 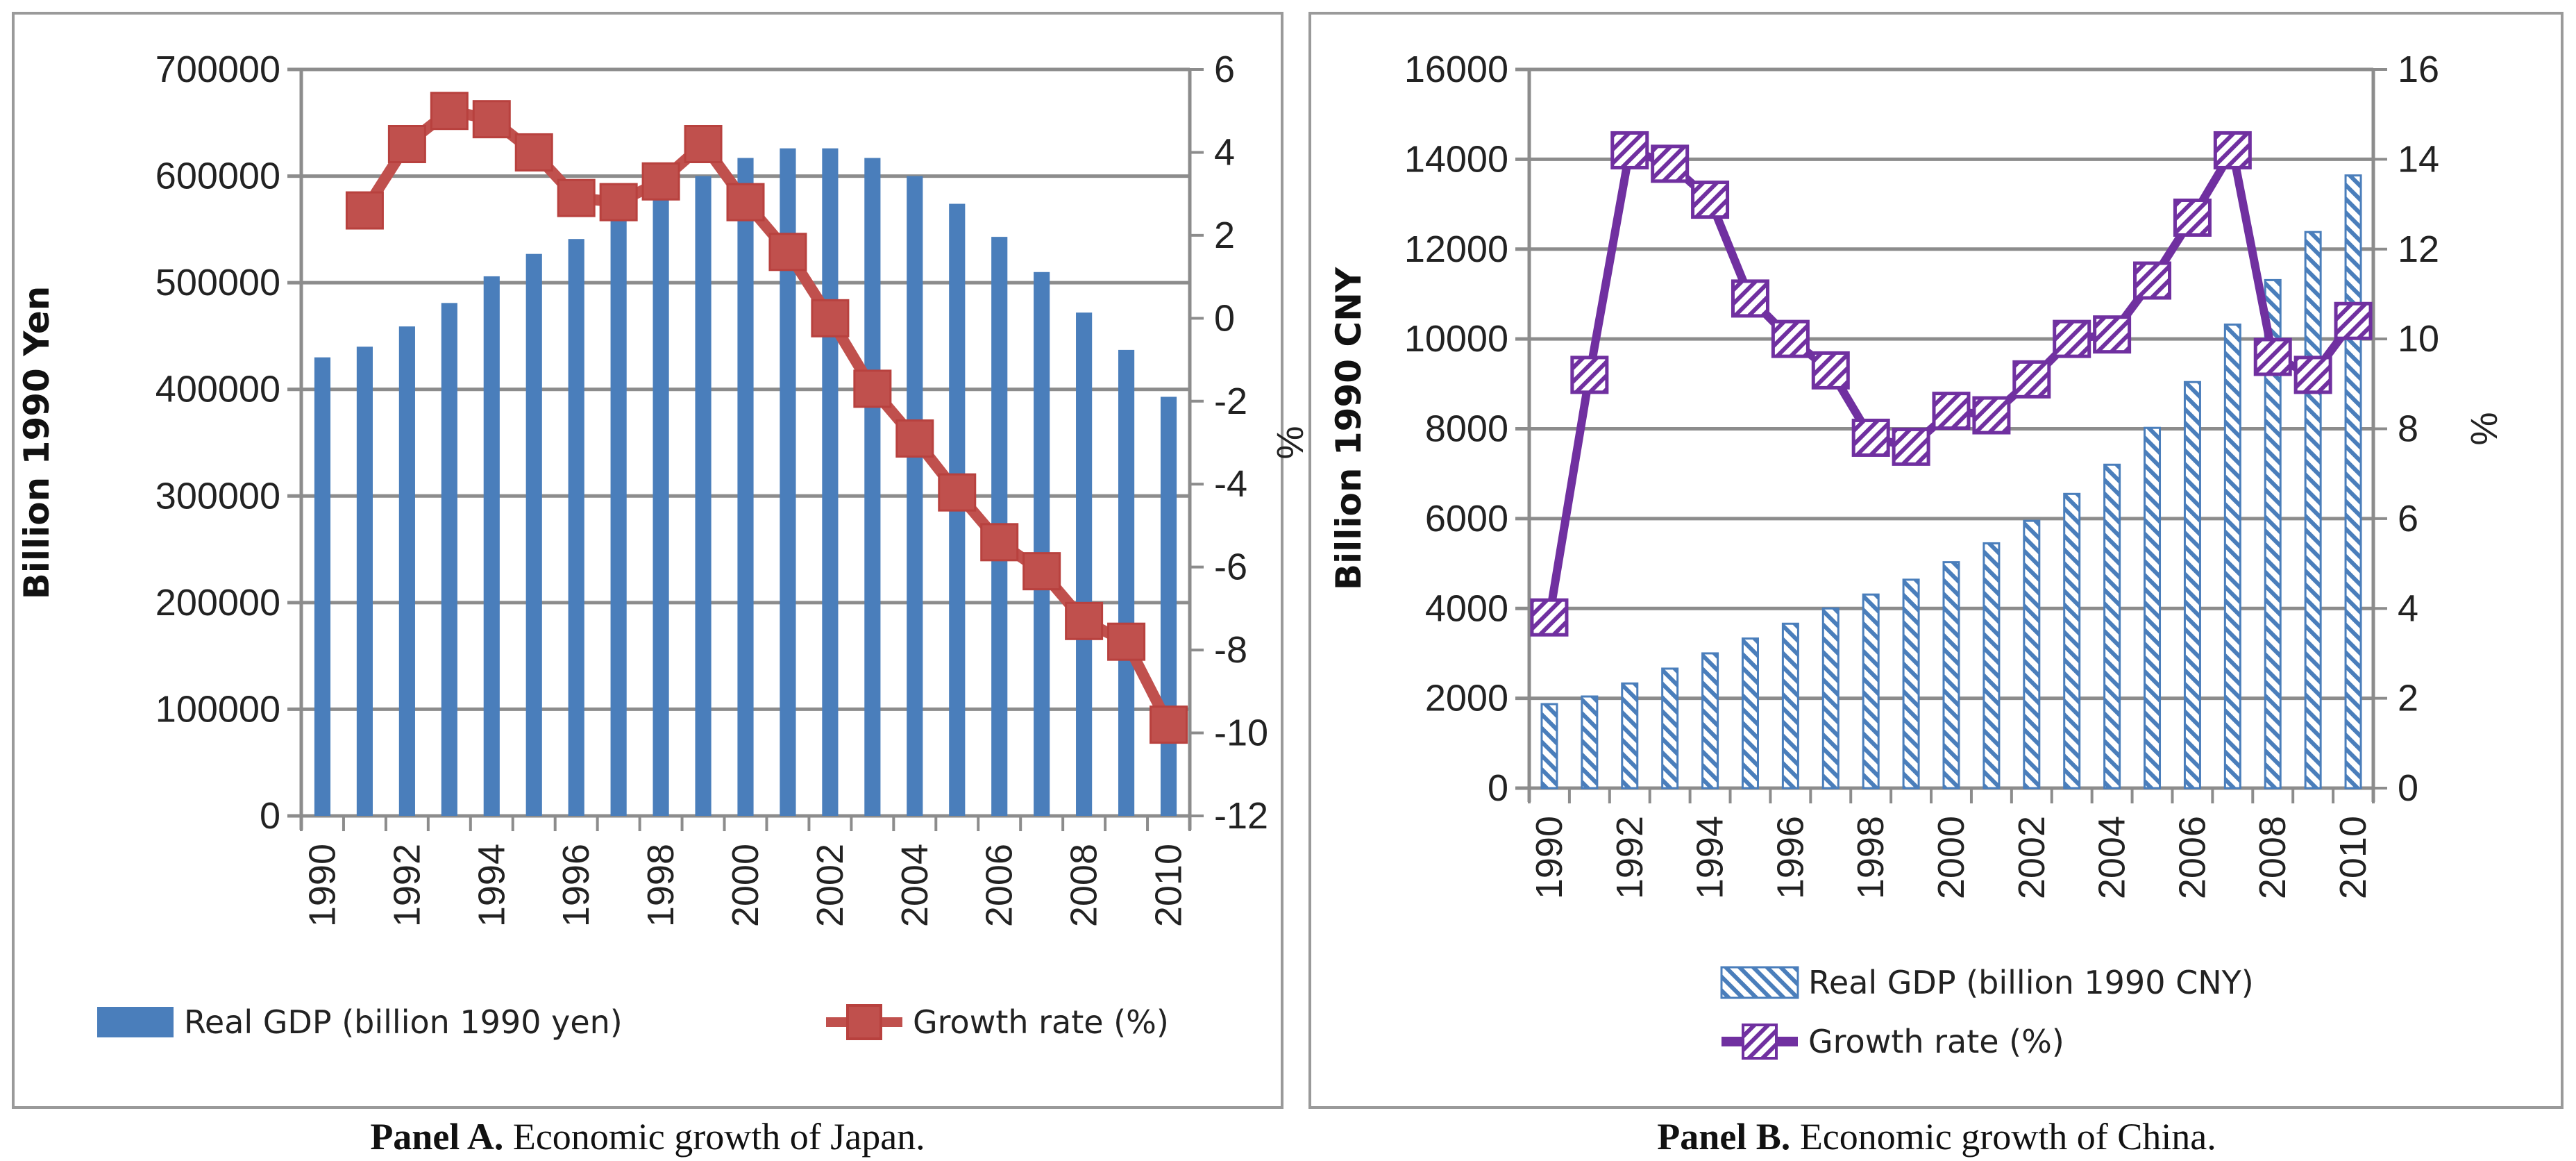 What do you see at coordinates (1241, 733) in the screenshot?
I see `y2-tick-label: -10` at bounding box center [1241, 733].